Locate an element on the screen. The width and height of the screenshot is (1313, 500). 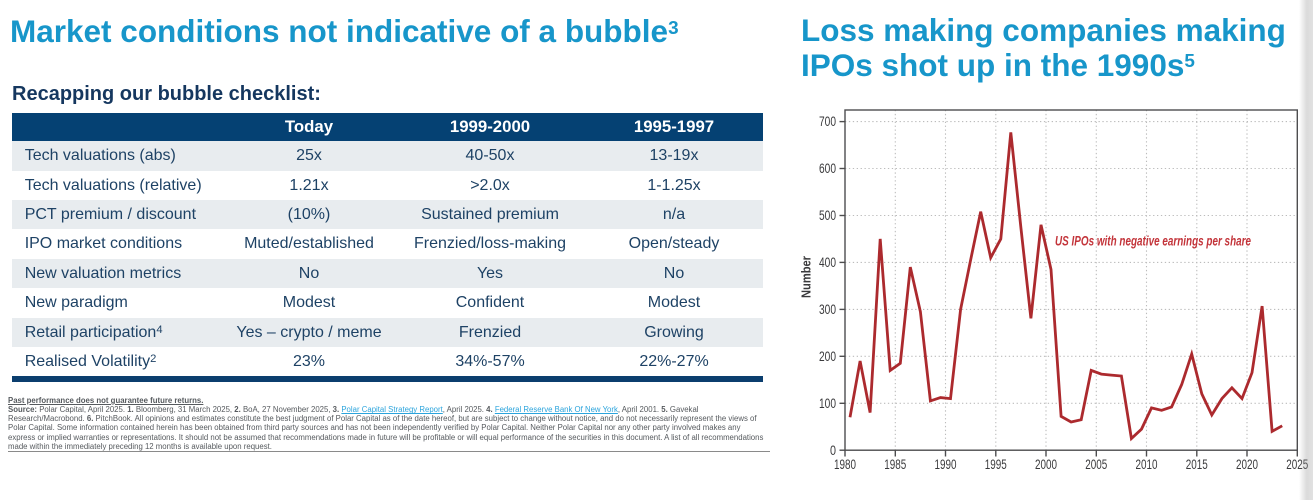
svg-text: 600 is located at coordinates (827, 168).